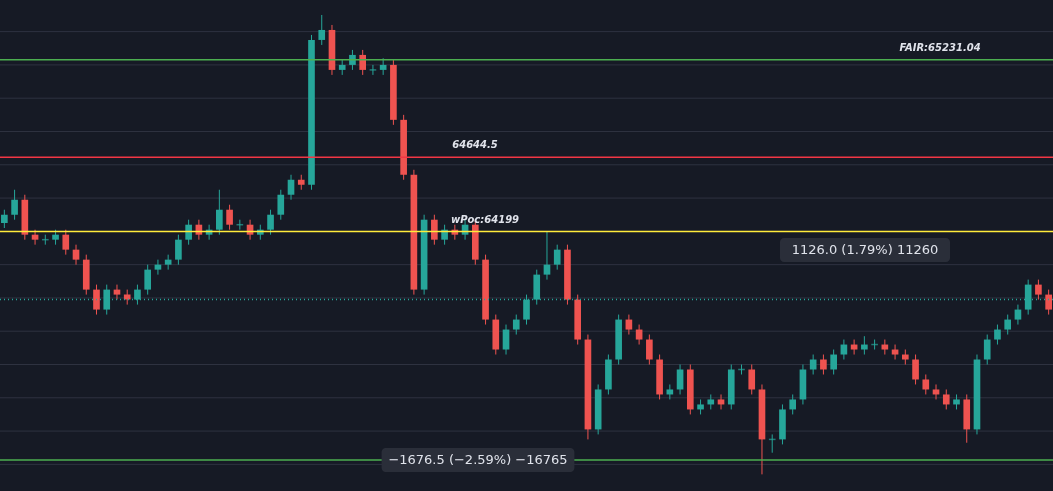  Describe the element at coordinates (478, 459) in the screenshot. I see `annotation: −1676.5 (−2.59%) −16765` at that location.